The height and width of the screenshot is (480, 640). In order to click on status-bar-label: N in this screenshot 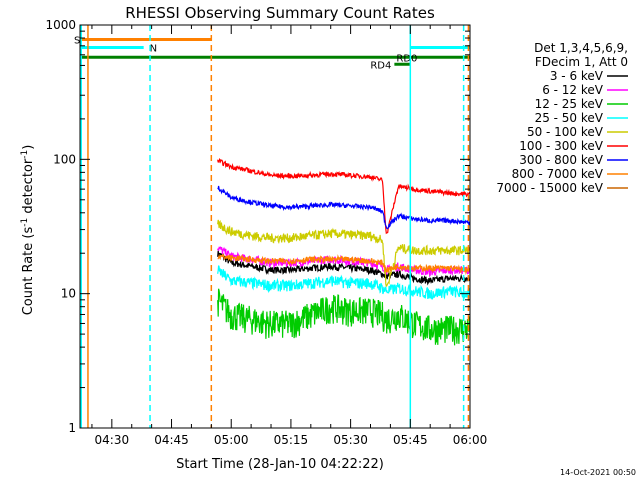, I will do `click(153, 48)`.